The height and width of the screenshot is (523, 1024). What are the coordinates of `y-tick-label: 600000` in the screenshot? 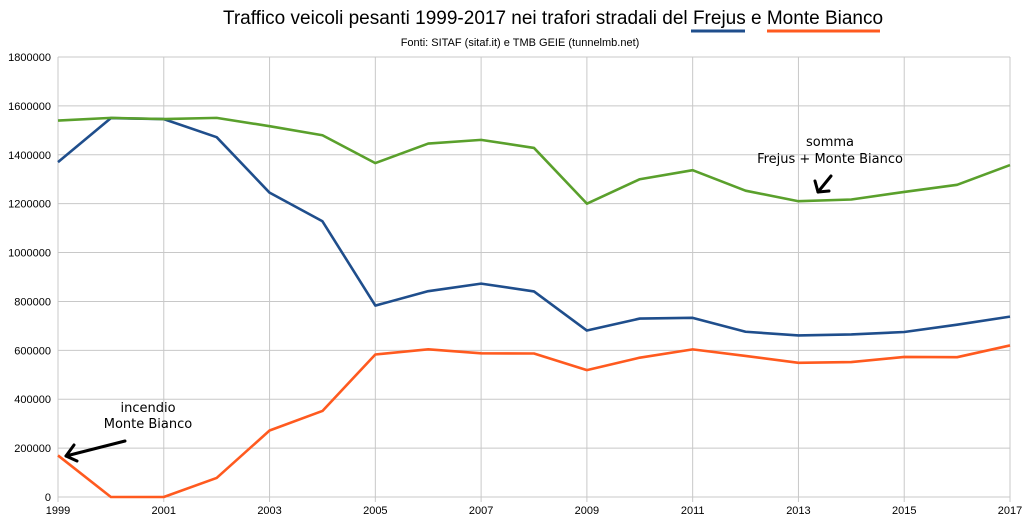 It's located at (32, 351).